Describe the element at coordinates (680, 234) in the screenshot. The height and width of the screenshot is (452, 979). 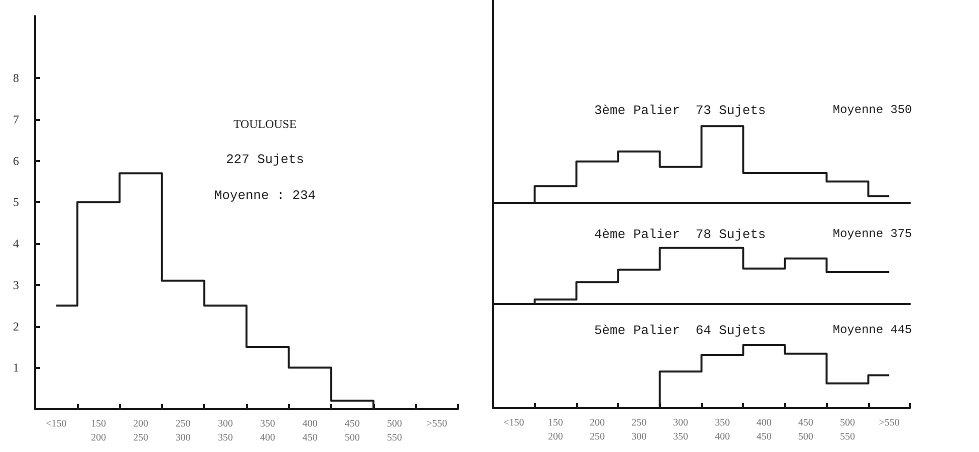
I see `chart-title: 4ème Palier 78 Sujets` at that location.